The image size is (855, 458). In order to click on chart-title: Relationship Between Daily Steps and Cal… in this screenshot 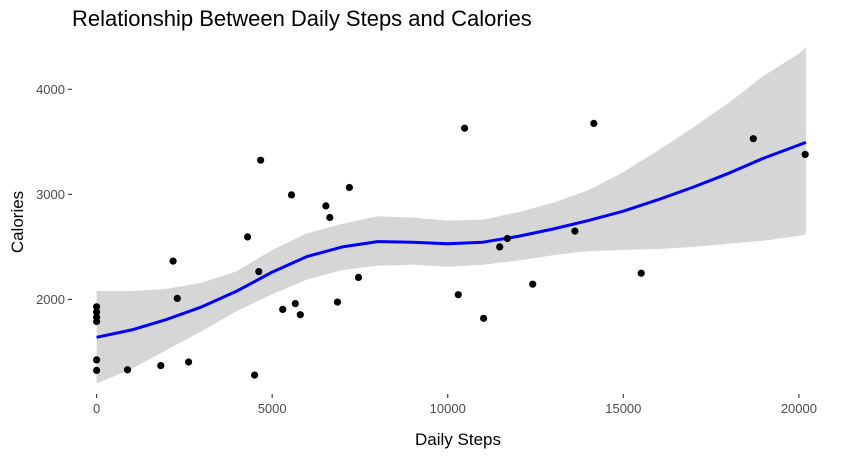, I will do `click(302, 18)`.